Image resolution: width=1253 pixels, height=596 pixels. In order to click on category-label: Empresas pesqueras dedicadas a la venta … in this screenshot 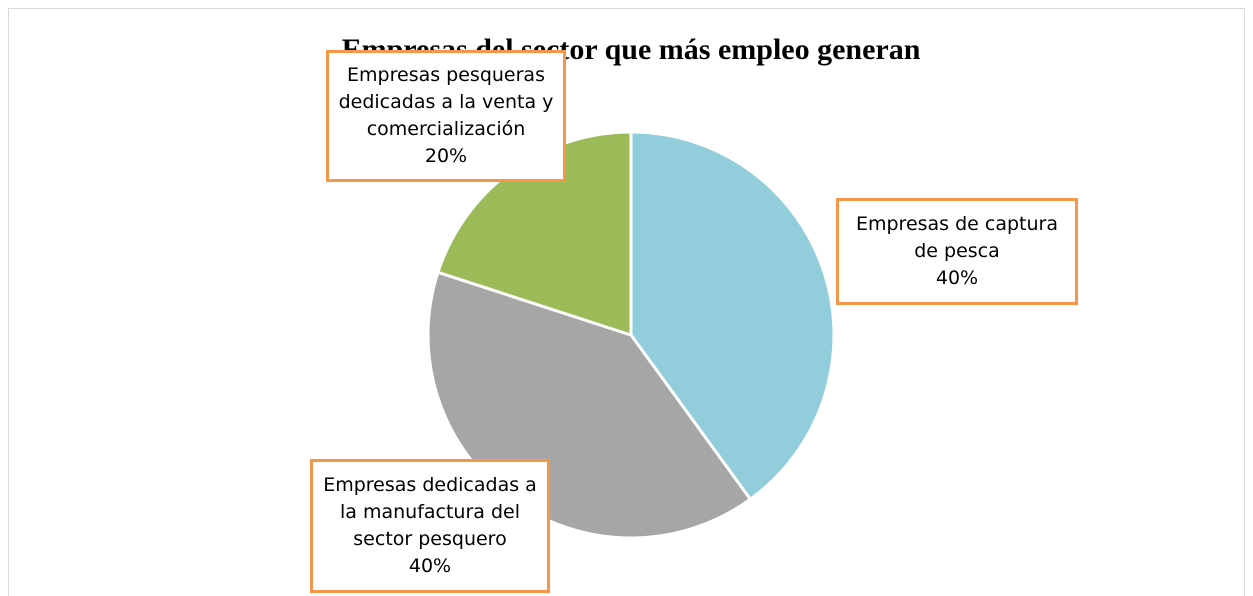, I will do `click(446, 102)`.